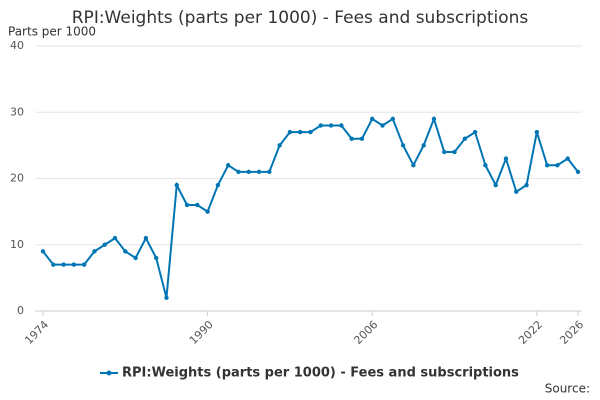 The image size is (600, 400). What do you see at coordinates (567, 389) in the screenshot?
I see `source: Source:` at bounding box center [567, 389].